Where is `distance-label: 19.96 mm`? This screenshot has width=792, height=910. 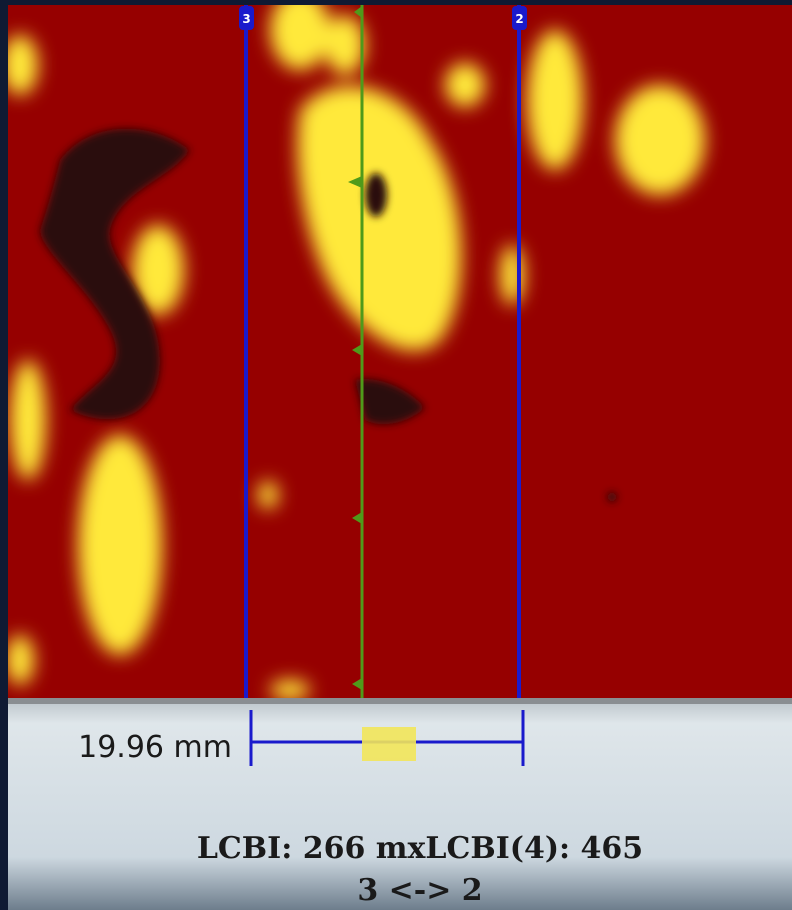
distance-label: 19.96 mm is located at coordinates (155, 747).